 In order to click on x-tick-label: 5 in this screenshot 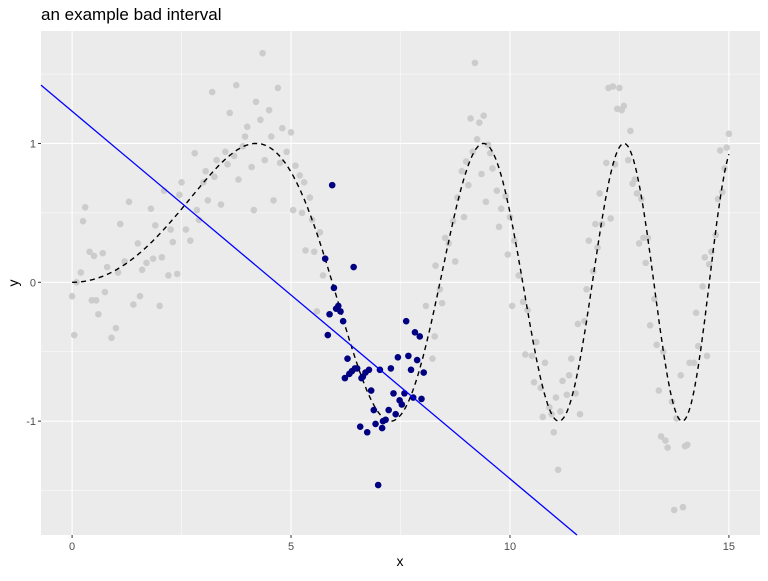, I will do `click(291, 547)`.